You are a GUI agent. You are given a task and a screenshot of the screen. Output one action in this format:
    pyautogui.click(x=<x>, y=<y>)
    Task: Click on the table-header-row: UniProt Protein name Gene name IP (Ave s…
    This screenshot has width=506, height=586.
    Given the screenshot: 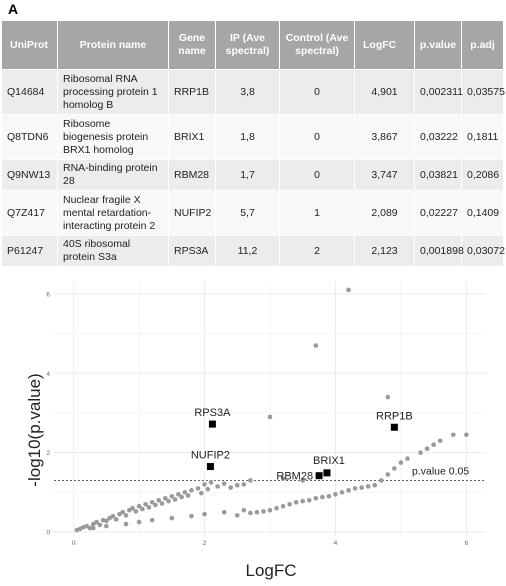 What is the action you would take?
    pyautogui.click(x=252, y=45)
    